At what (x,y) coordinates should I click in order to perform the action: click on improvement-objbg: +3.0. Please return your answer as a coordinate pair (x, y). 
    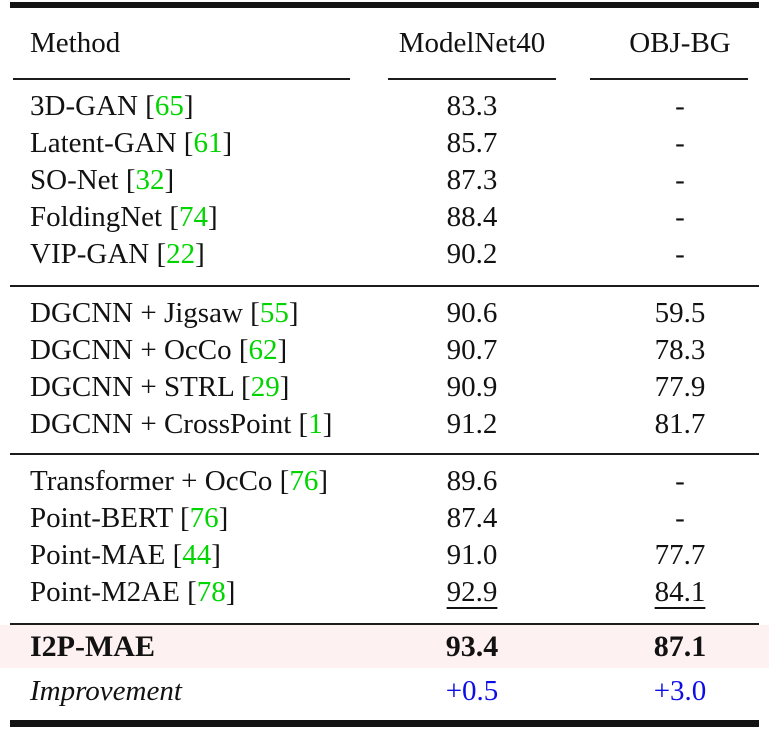
    Looking at the image, I should click on (680, 691).